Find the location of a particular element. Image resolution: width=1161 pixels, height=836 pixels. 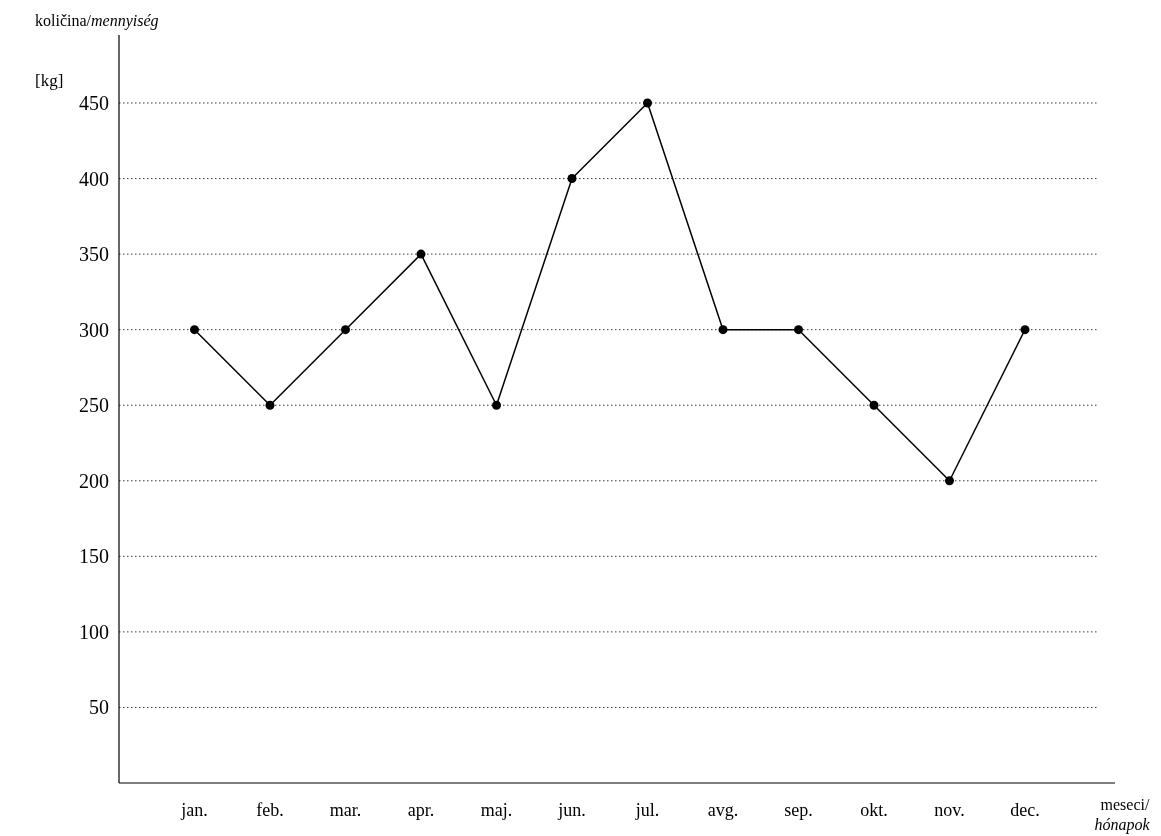

x-tick-label: apr. is located at coordinates (421, 810).